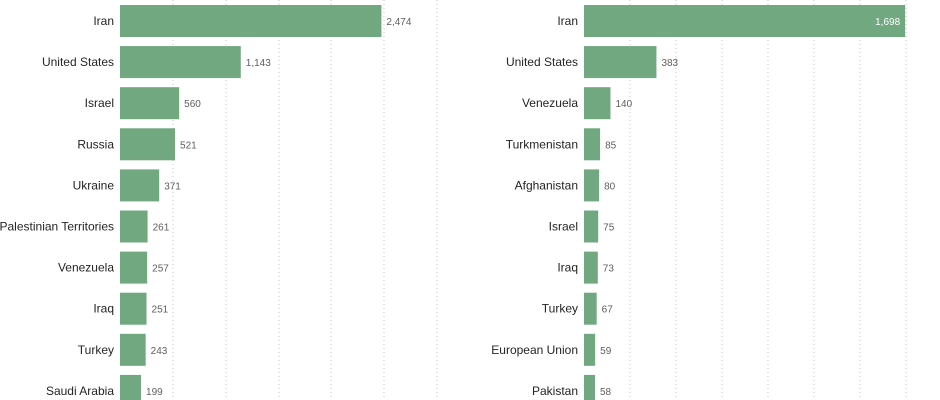 Image resolution: width=940 pixels, height=400 pixels. Describe the element at coordinates (610, 186) in the screenshot. I see `value-label: 80` at that location.